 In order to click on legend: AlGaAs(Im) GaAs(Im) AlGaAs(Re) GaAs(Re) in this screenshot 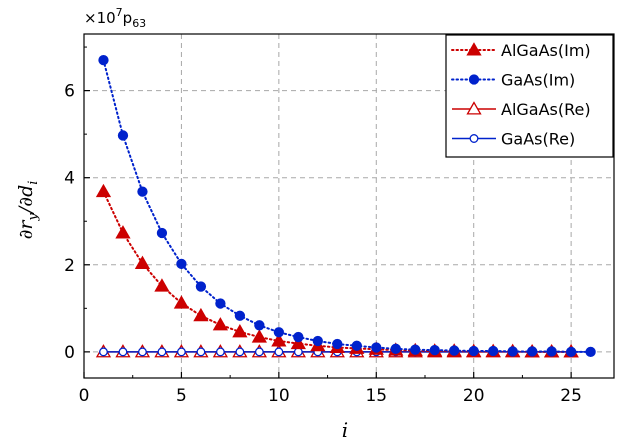, I will do `click(529, 96)`.